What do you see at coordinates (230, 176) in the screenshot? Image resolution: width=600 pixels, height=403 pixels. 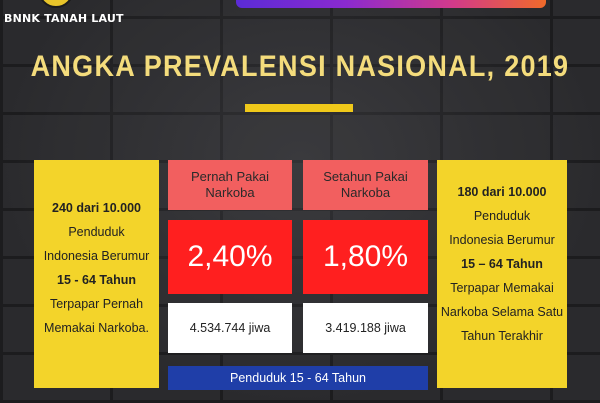 I see `header-line: Pernah Pakai` at bounding box center [230, 176].